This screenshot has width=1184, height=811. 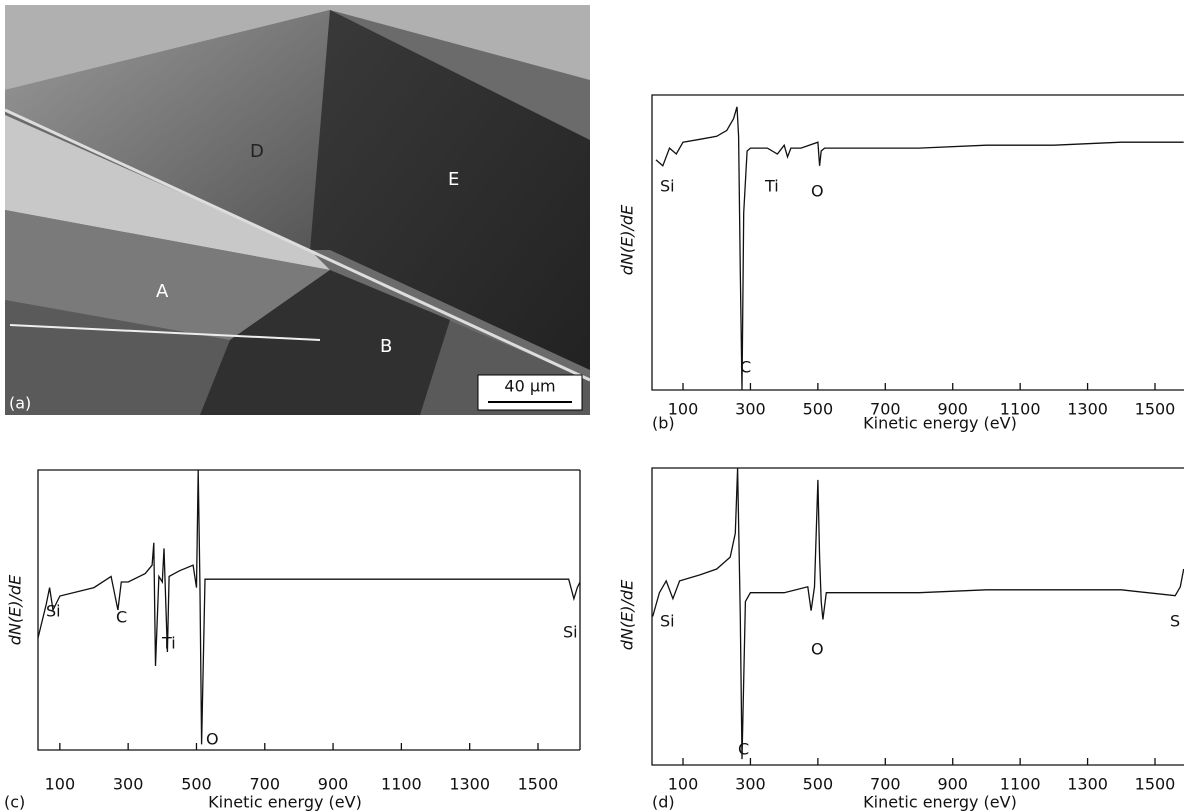 I want to click on region-label: D, so click(x=257, y=151).